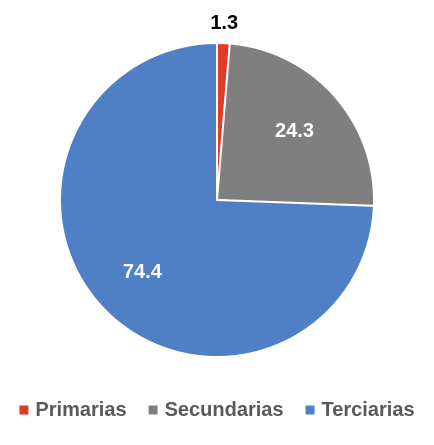 The image size is (434, 445). Describe the element at coordinates (310, 410) in the screenshot. I see `legend-swatch-terciarias` at that location.